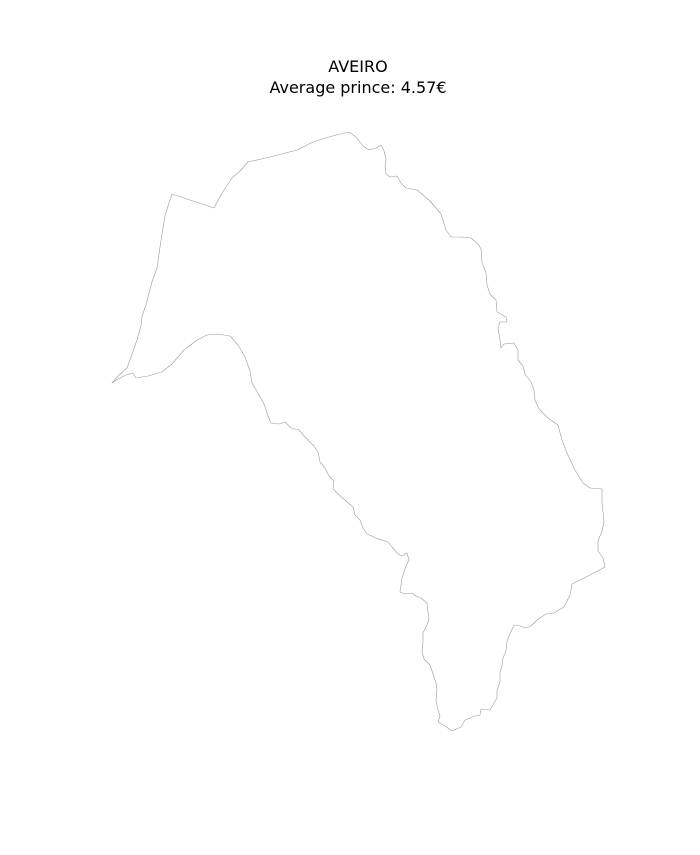  What do you see at coordinates (358, 87) in the screenshot?
I see `average-price-subtitle: Average prince: 4.57€` at bounding box center [358, 87].